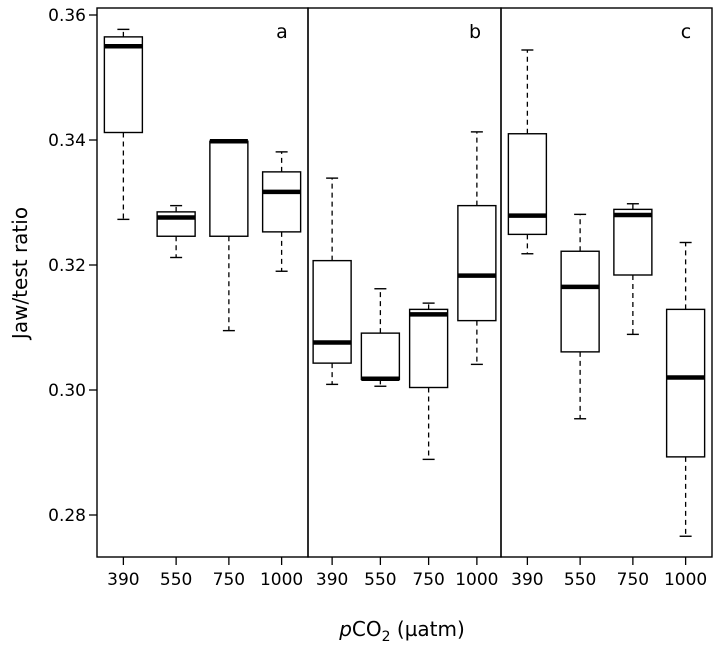 This screenshot has width=722, height=647. I want to click on x-axis-title-prefix: p, so click(345, 629).